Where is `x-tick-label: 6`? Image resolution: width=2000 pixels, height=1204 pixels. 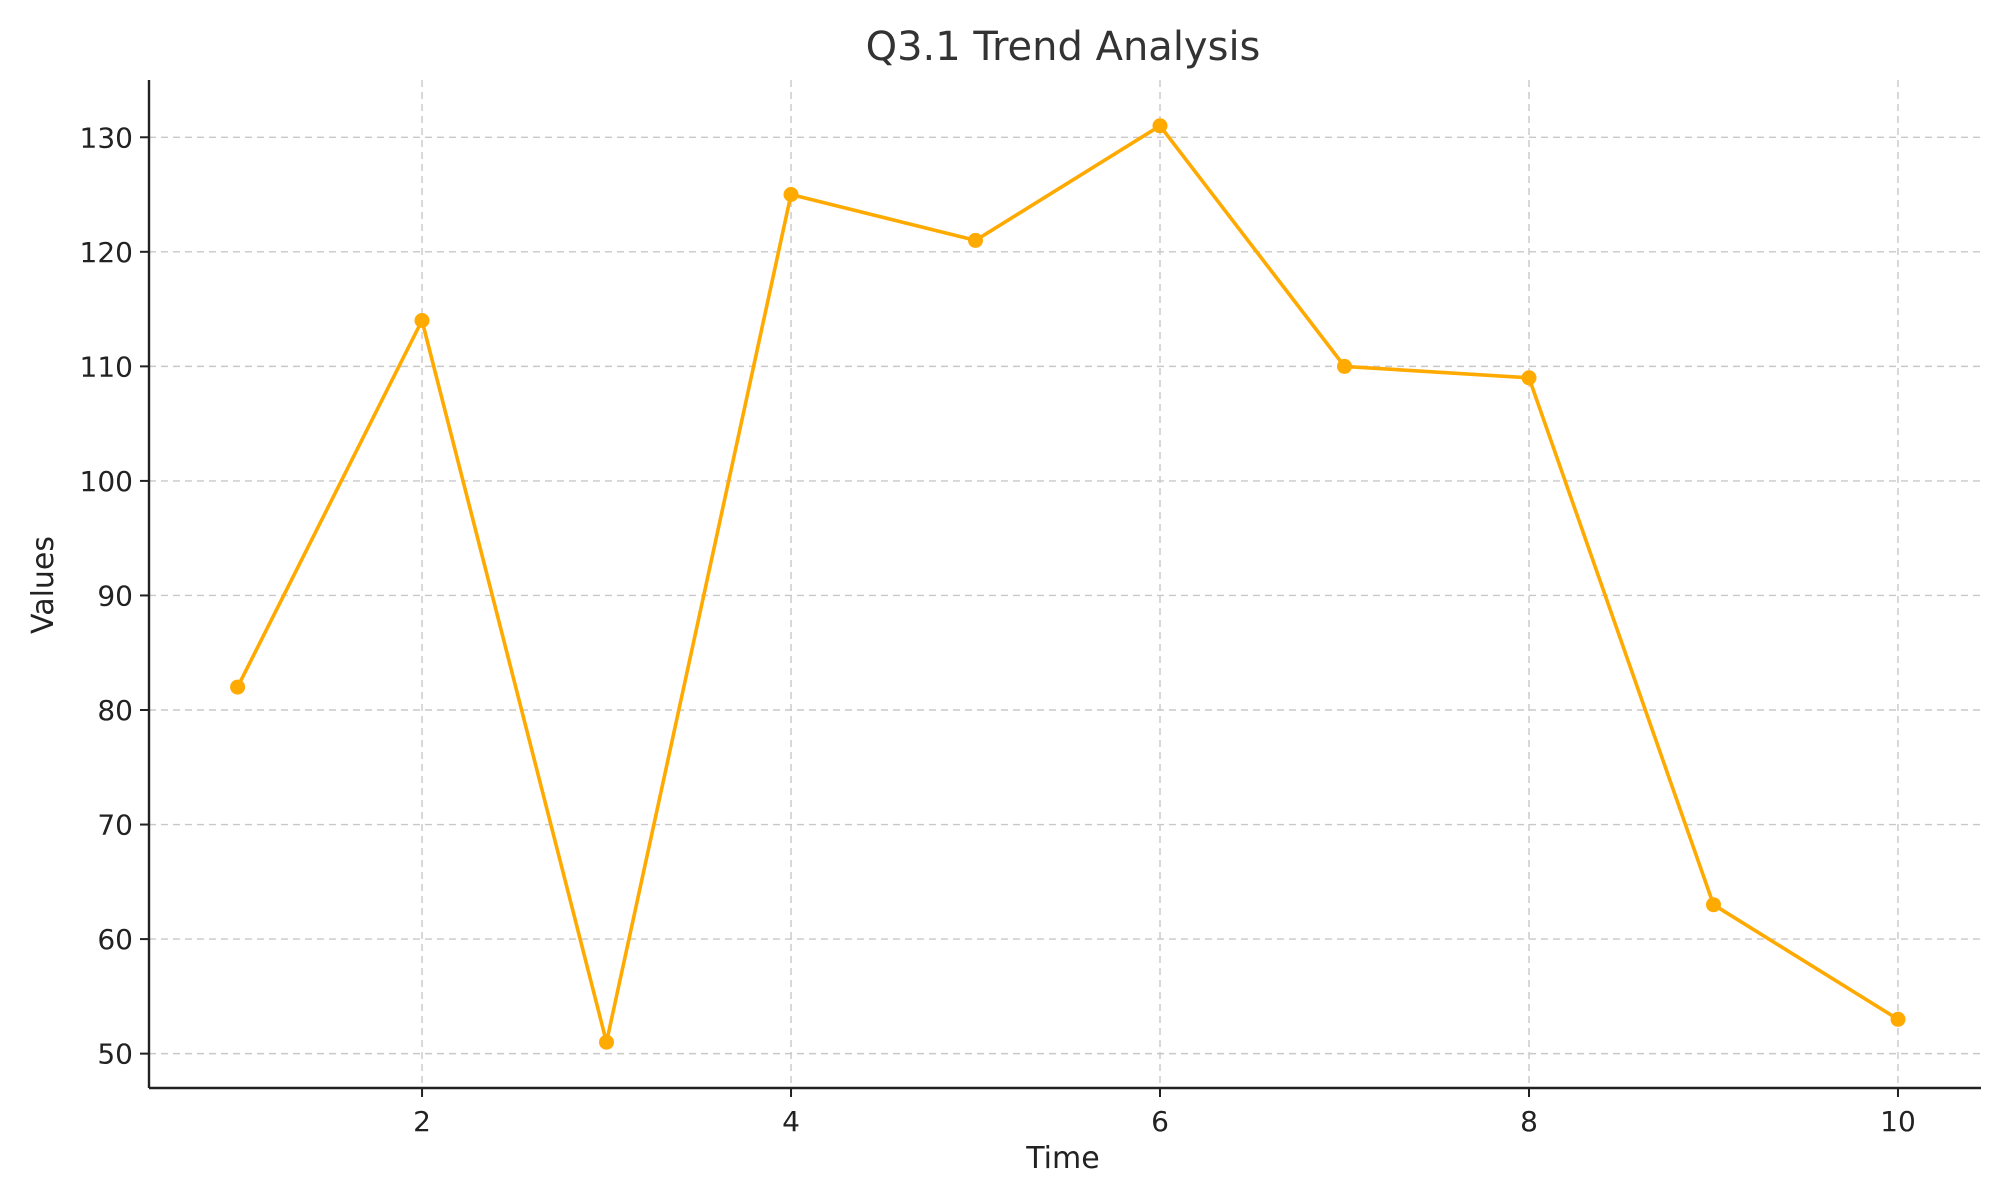
x-tick-label: 6 is located at coordinates (1160, 1121).